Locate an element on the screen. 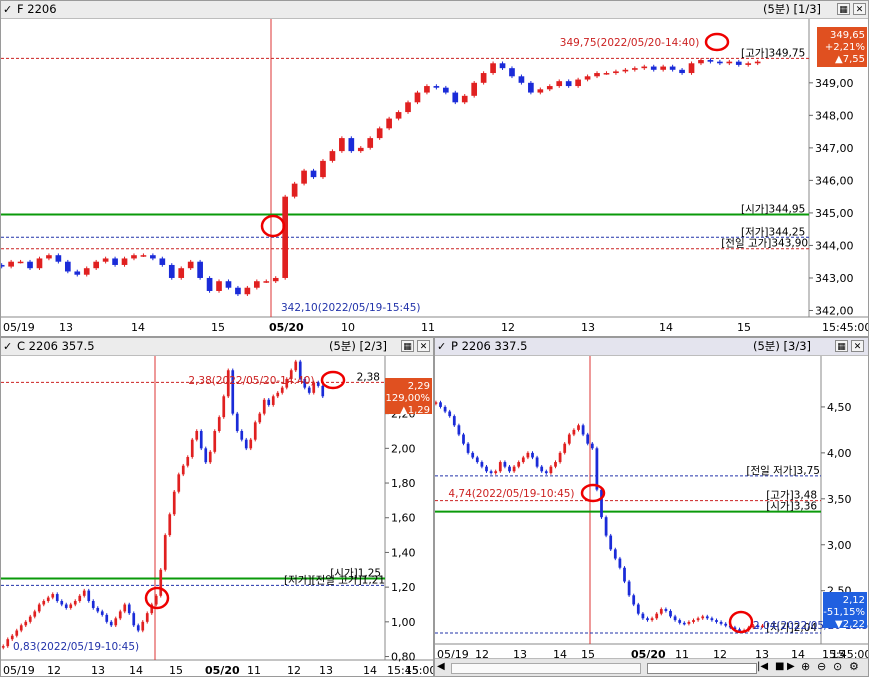 The image size is (869, 677). y-tick-label: 3,50 is located at coordinates (839, 499).